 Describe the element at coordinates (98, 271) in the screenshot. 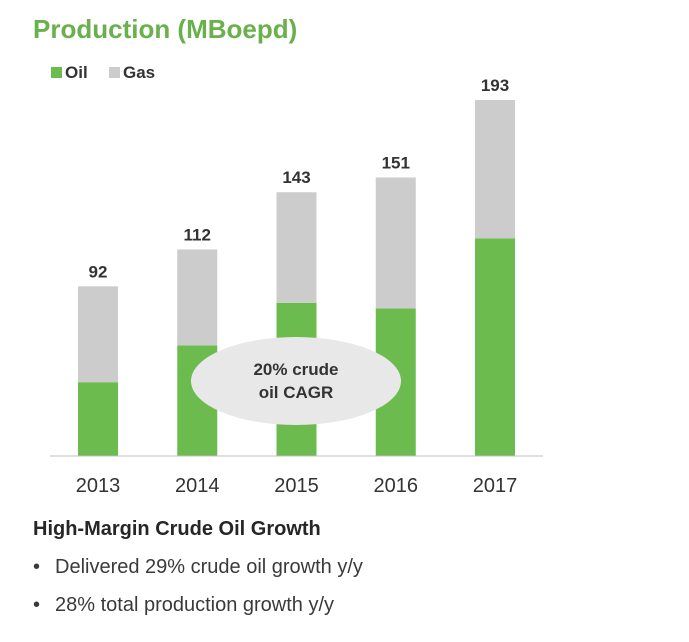

I see `total-label-2013: 92` at that location.